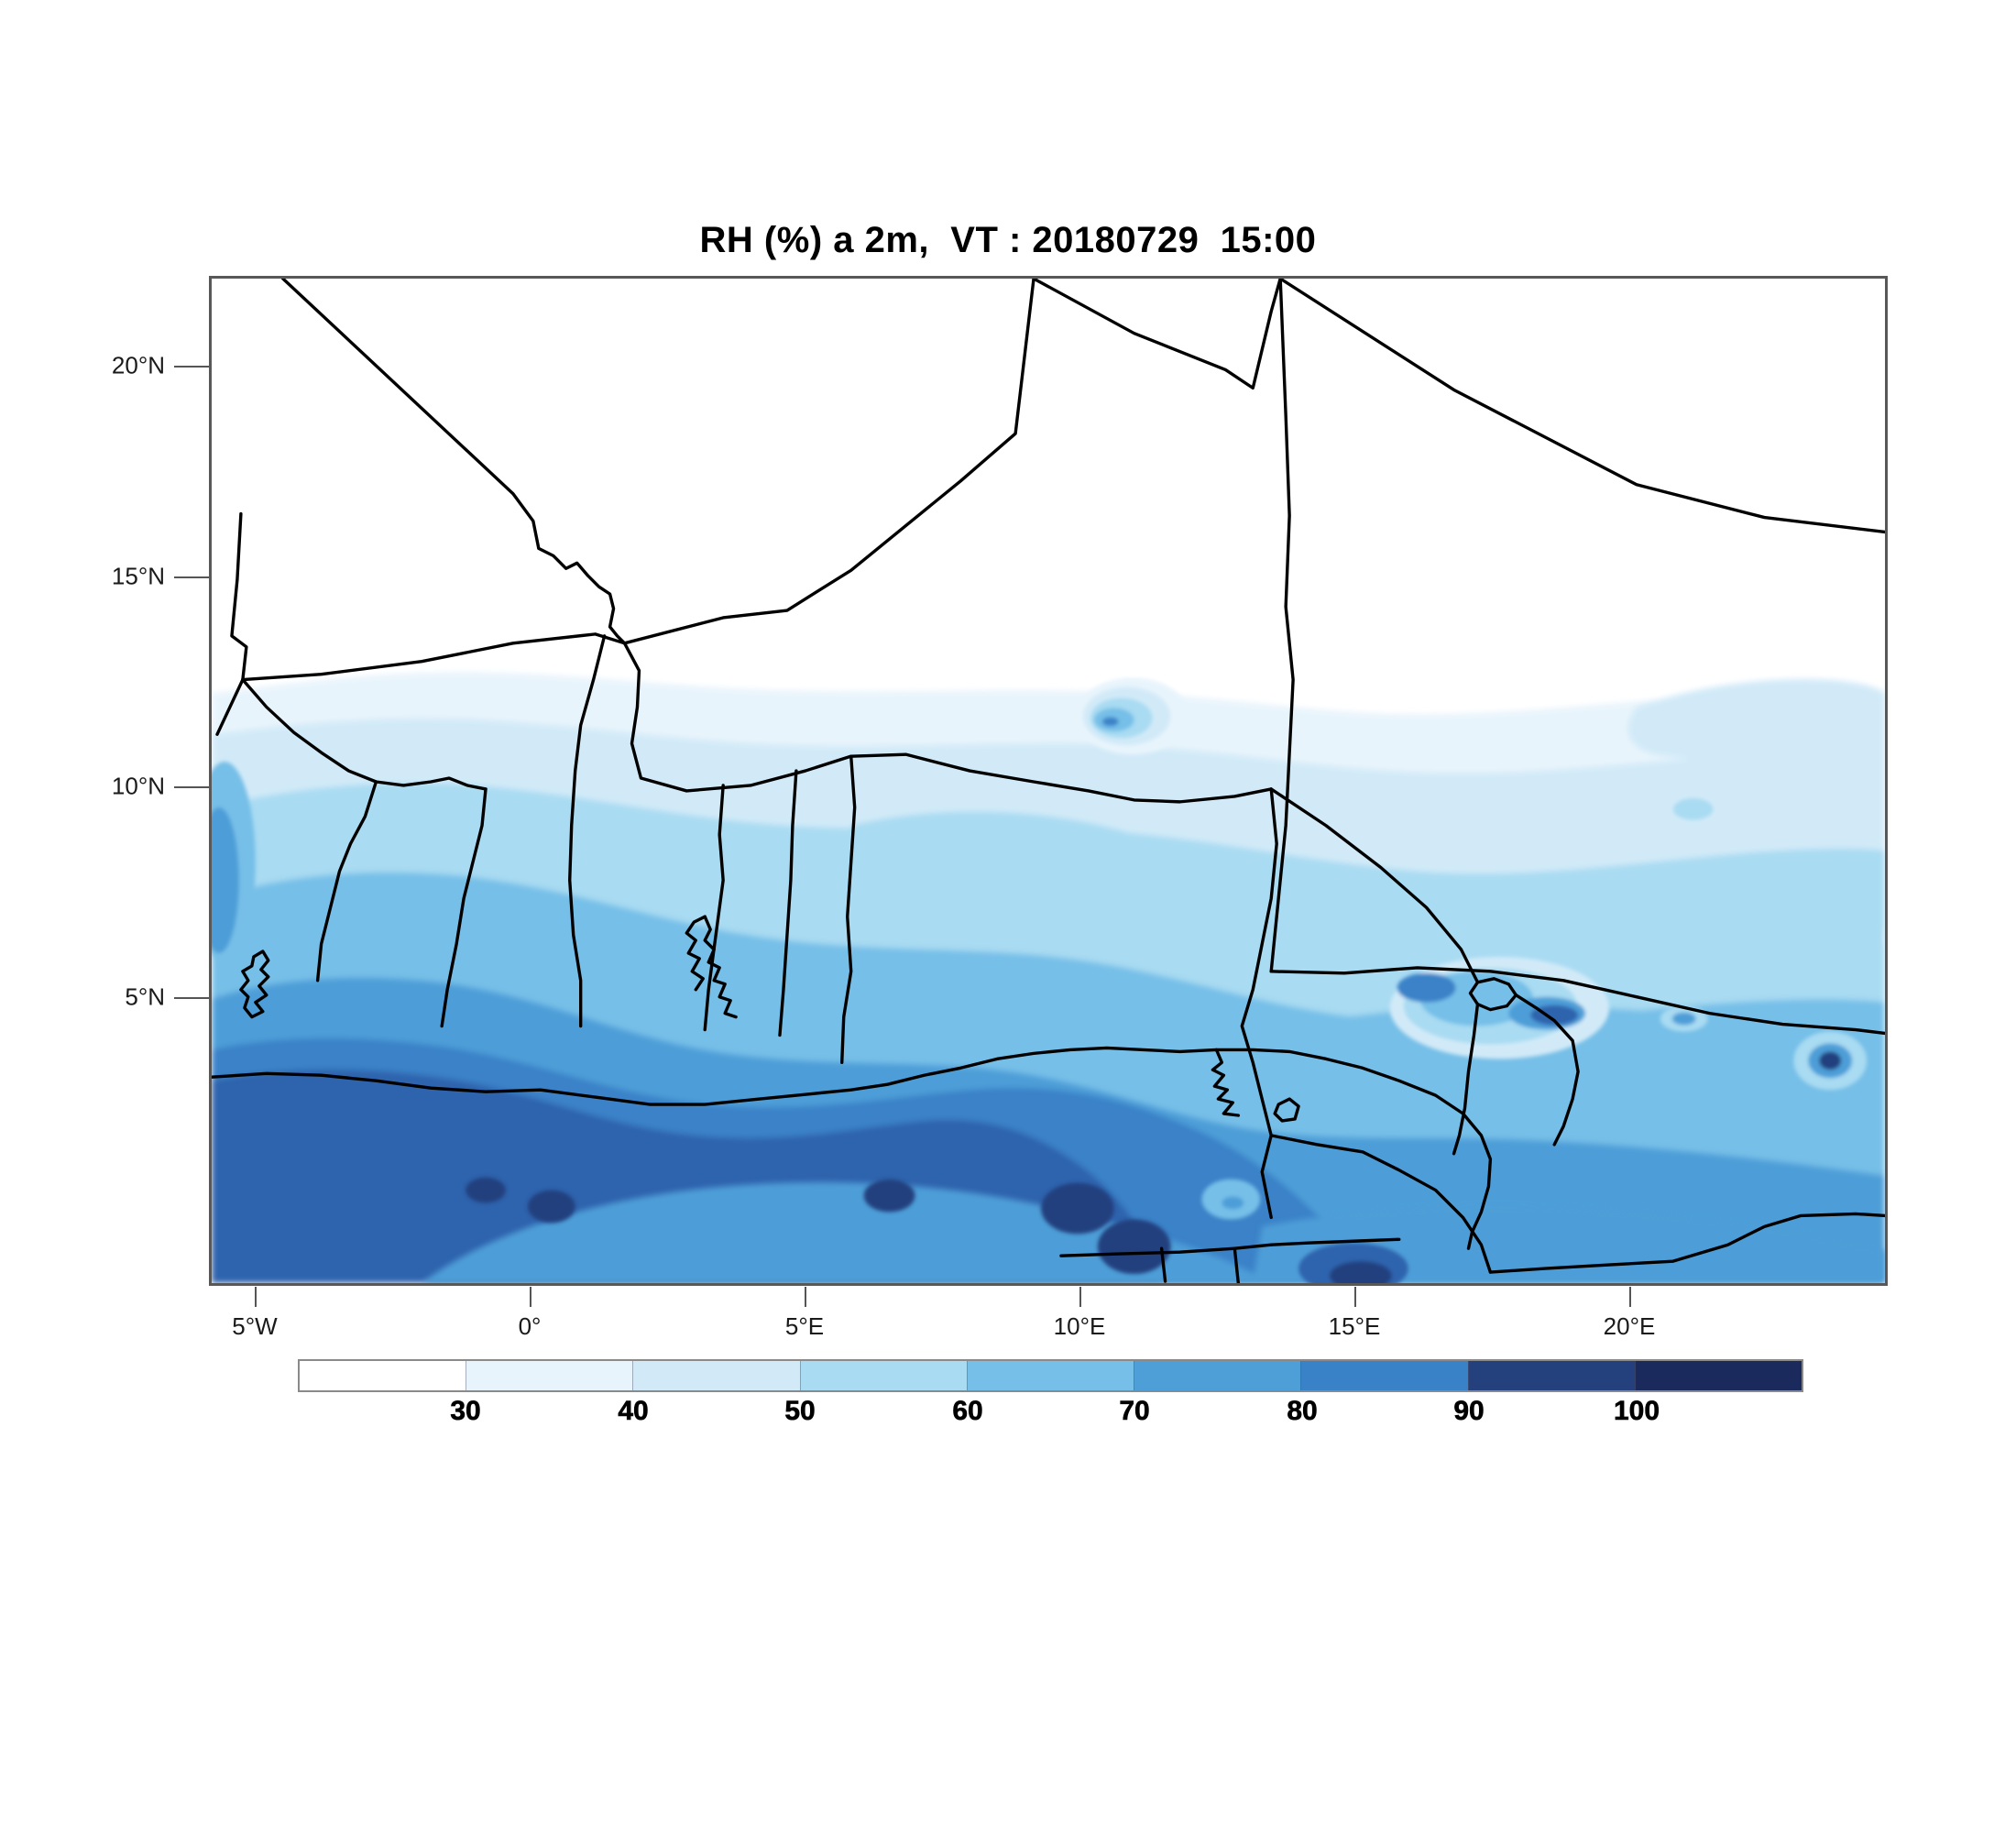 The image size is (2016, 1833). What do you see at coordinates (191, 998) in the screenshot?
I see `ytick-line-5n` at bounding box center [191, 998].